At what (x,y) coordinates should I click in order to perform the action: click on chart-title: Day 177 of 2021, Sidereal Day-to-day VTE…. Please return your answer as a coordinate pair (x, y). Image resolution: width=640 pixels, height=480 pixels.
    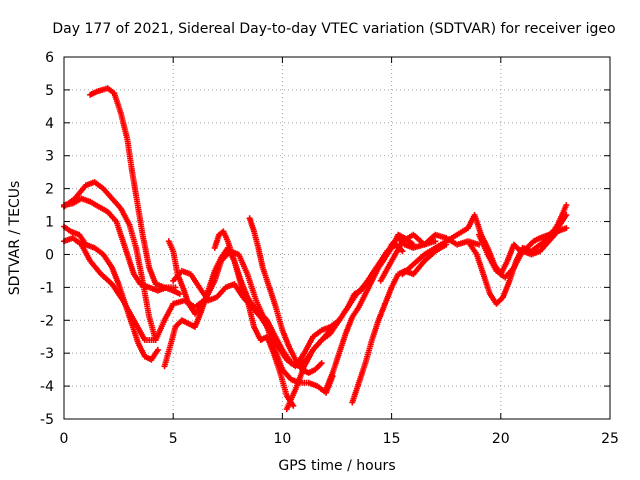
    Looking at the image, I should click on (333, 29).